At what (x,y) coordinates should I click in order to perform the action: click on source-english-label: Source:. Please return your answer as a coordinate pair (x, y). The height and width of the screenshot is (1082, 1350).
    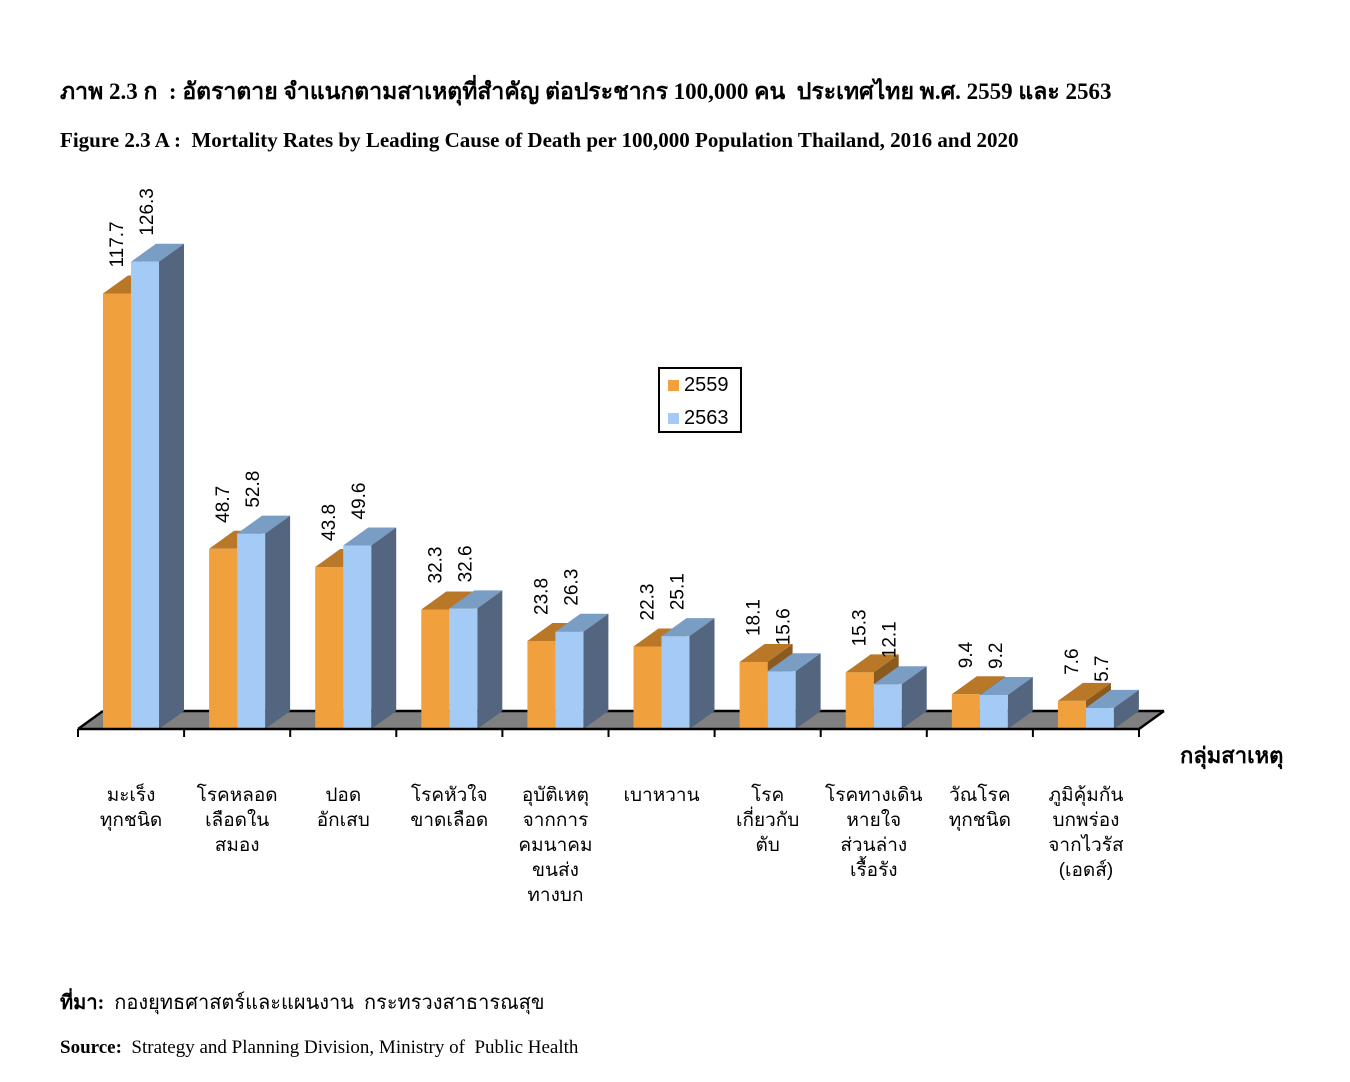
    Looking at the image, I should click on (91, 1047).